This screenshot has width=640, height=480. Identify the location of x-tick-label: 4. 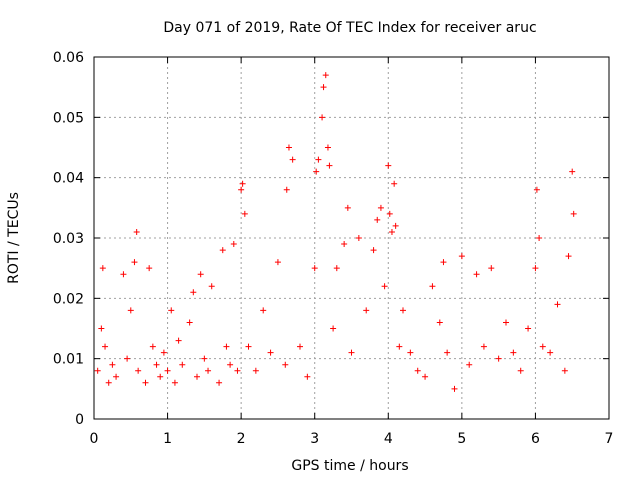
(388, 439).